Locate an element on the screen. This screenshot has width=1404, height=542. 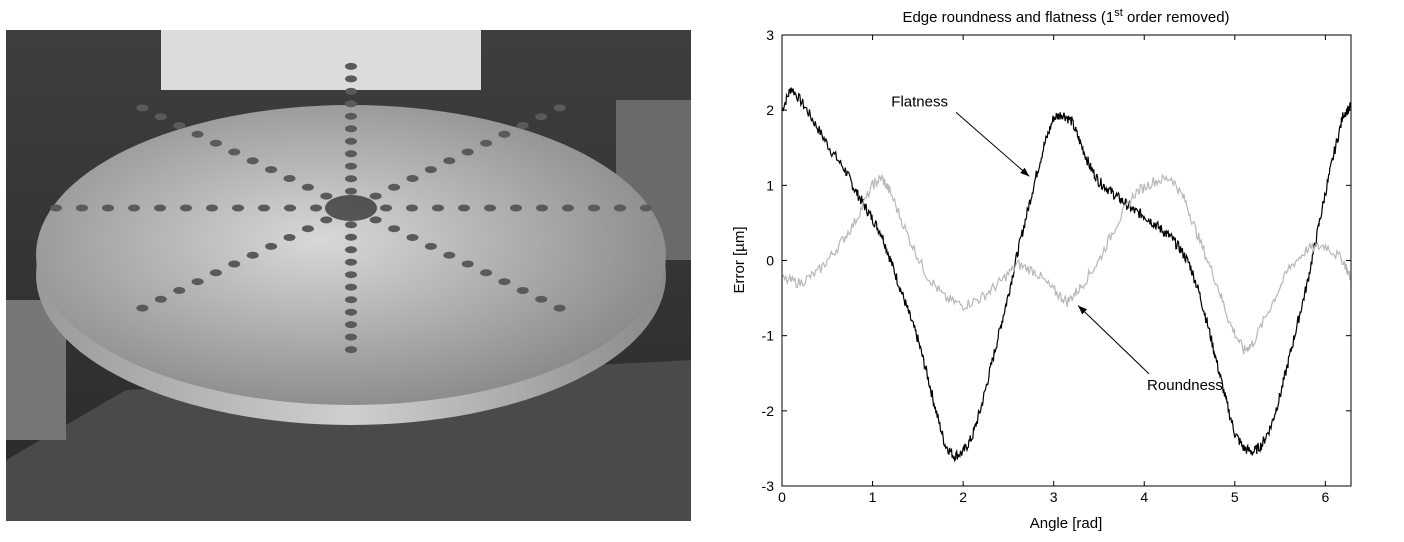
y-tick-label: 3 is located at coordinates (770, 35).